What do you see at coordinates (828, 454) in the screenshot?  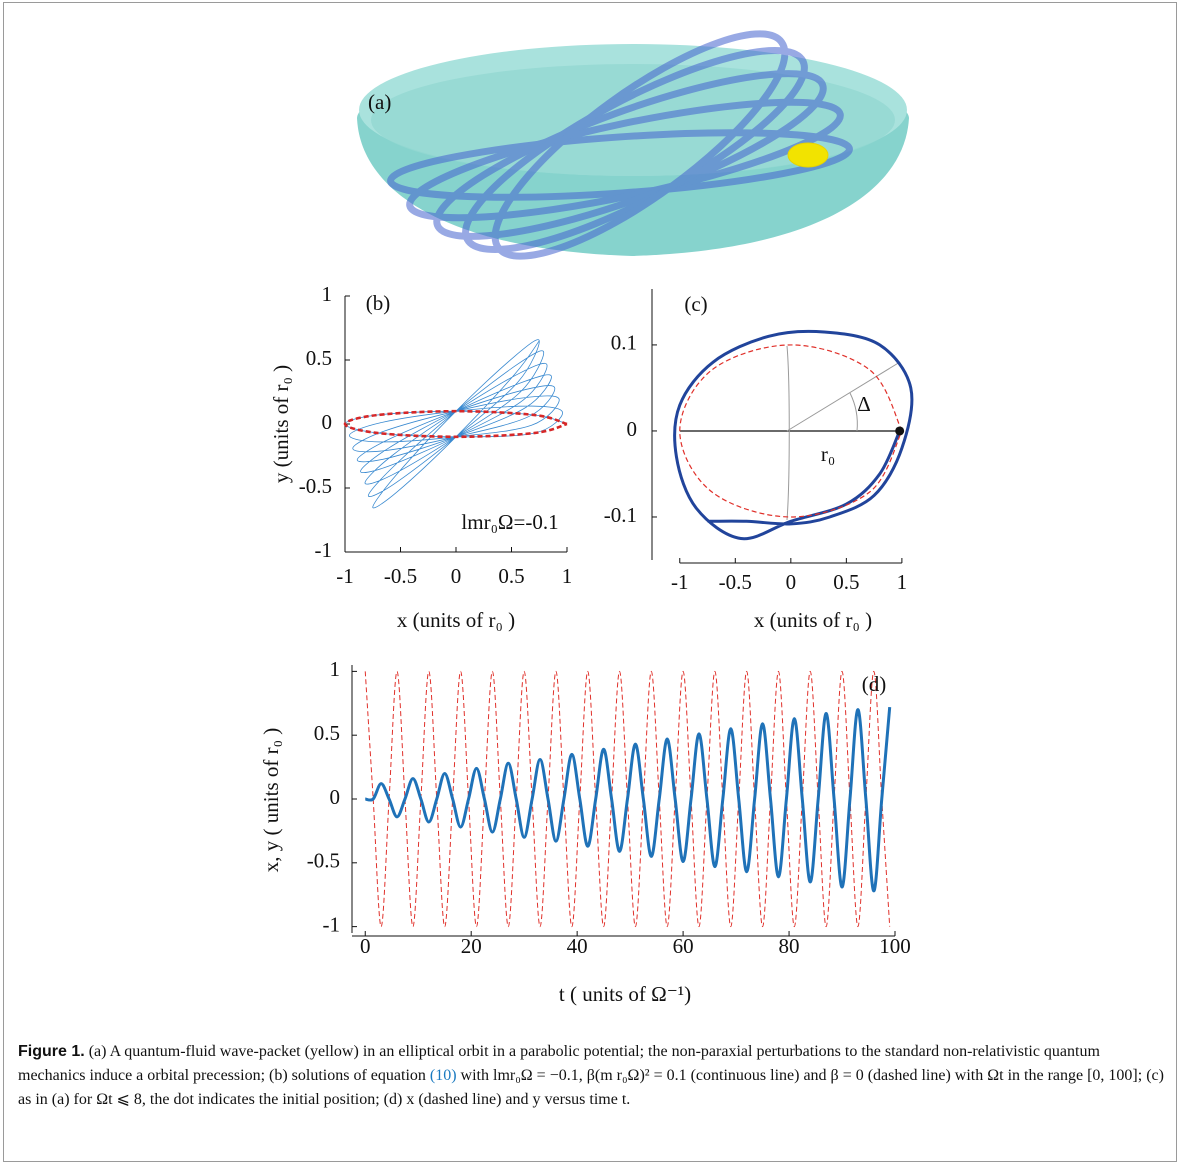 I see `annotation: r₀` at bounding box center [828, 454].